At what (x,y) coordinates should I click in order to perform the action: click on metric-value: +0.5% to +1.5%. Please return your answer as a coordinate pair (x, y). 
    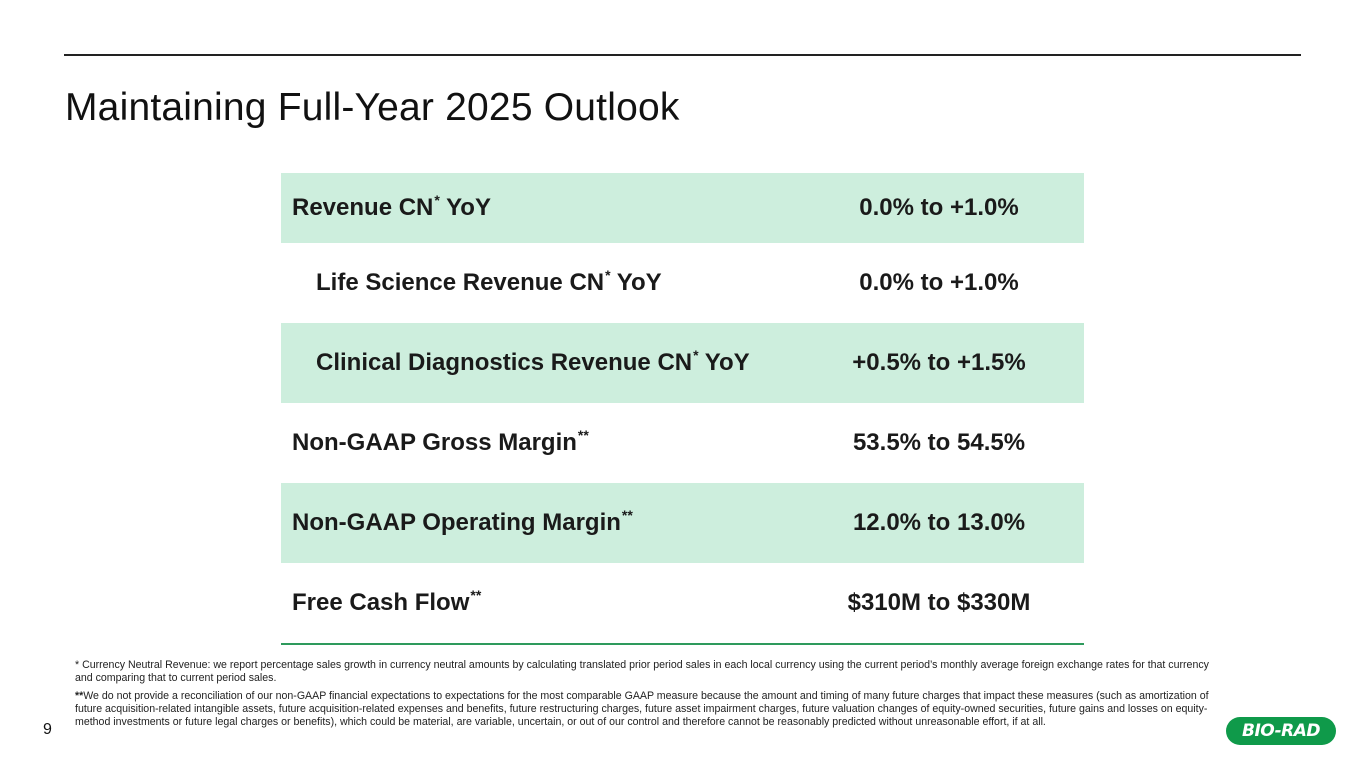
    Looking at the image, I should click on (939, 362).